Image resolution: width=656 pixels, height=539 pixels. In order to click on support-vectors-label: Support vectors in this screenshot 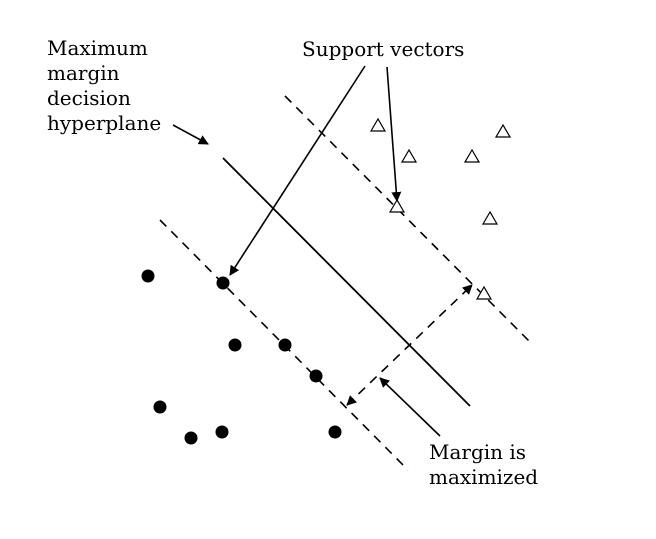, I will do `click(383, 49)`.